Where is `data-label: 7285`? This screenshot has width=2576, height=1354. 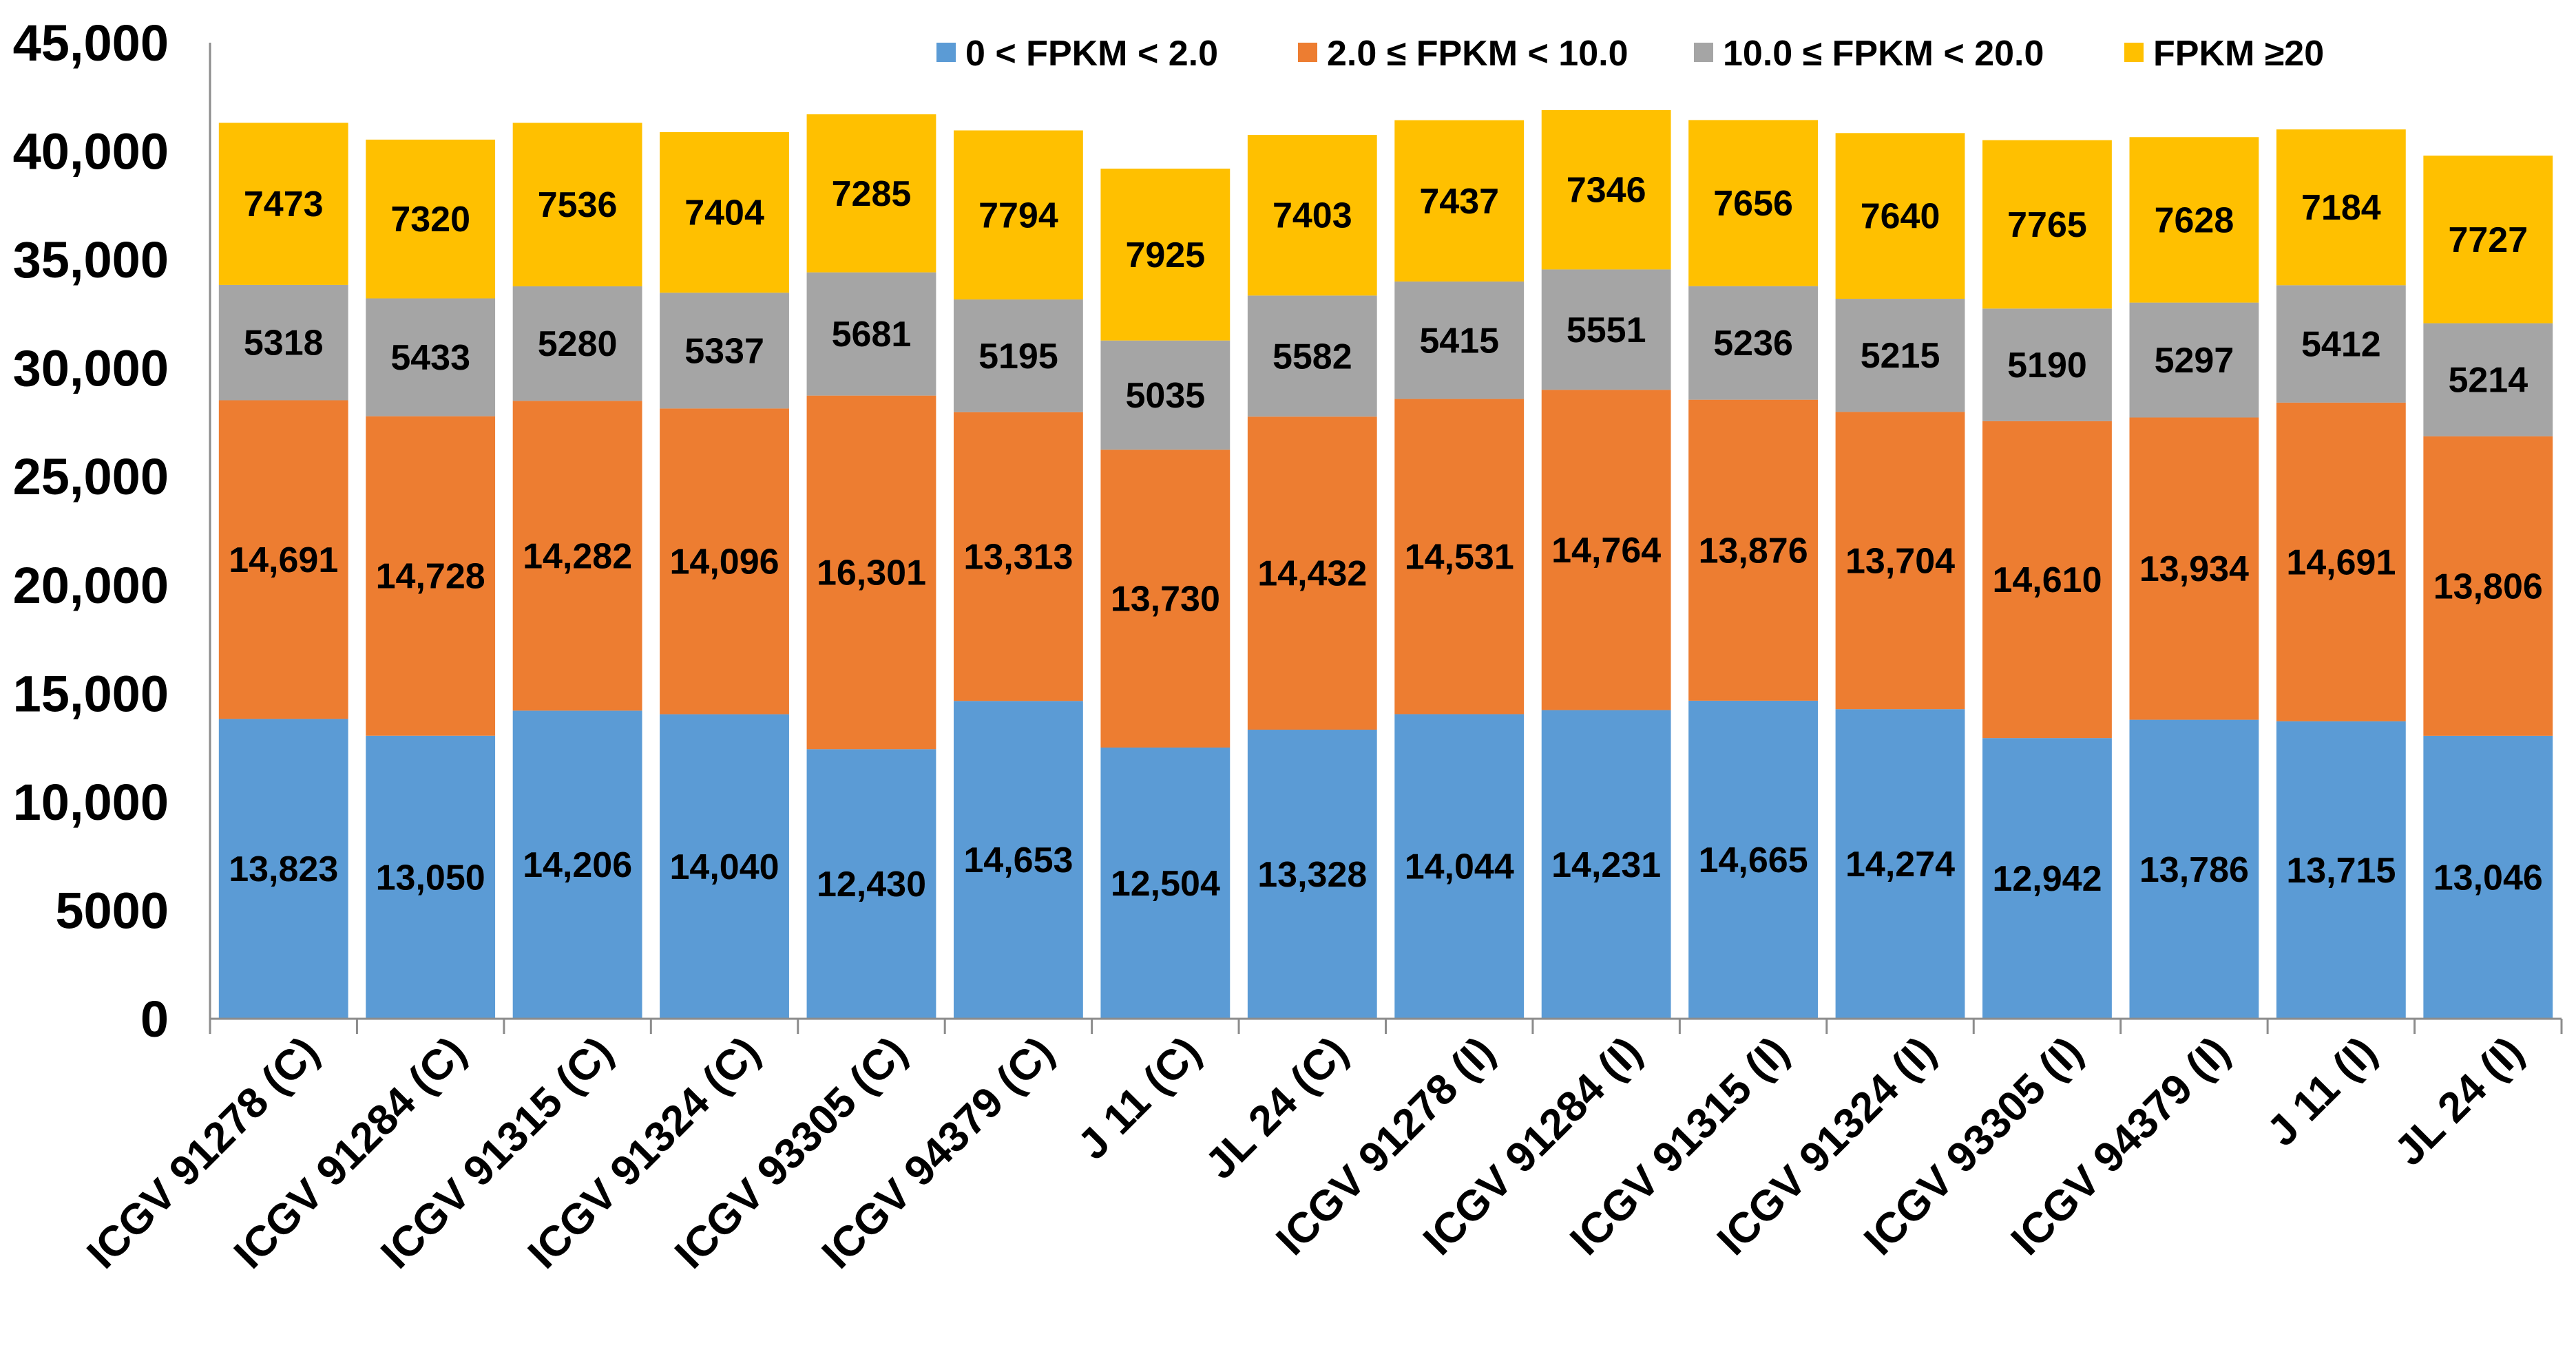 data-label: 7285 is located at coordinates (872, 194).